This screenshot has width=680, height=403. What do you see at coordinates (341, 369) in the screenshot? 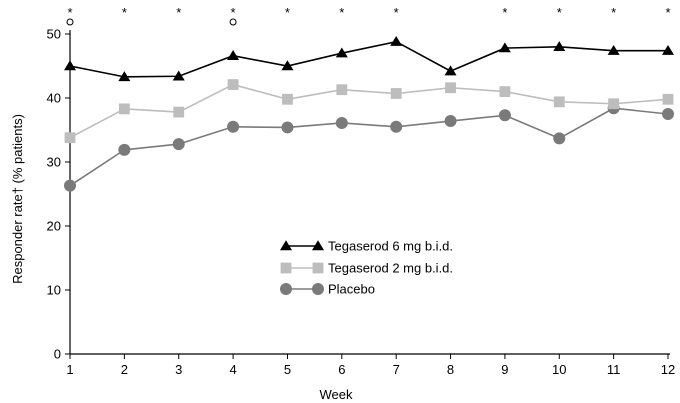
I see `x-tick-label: 6` at bounding box center [341, 369].